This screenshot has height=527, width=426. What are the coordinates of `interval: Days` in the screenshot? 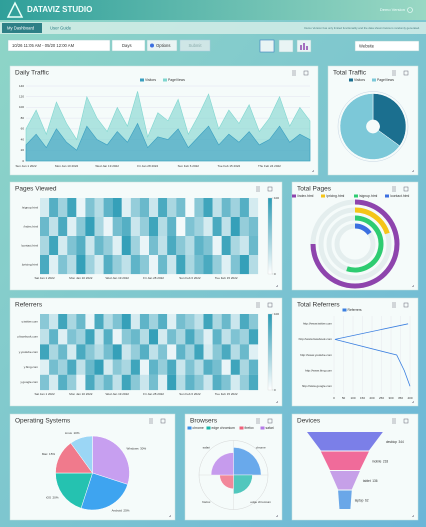 It's located at (127, 45).